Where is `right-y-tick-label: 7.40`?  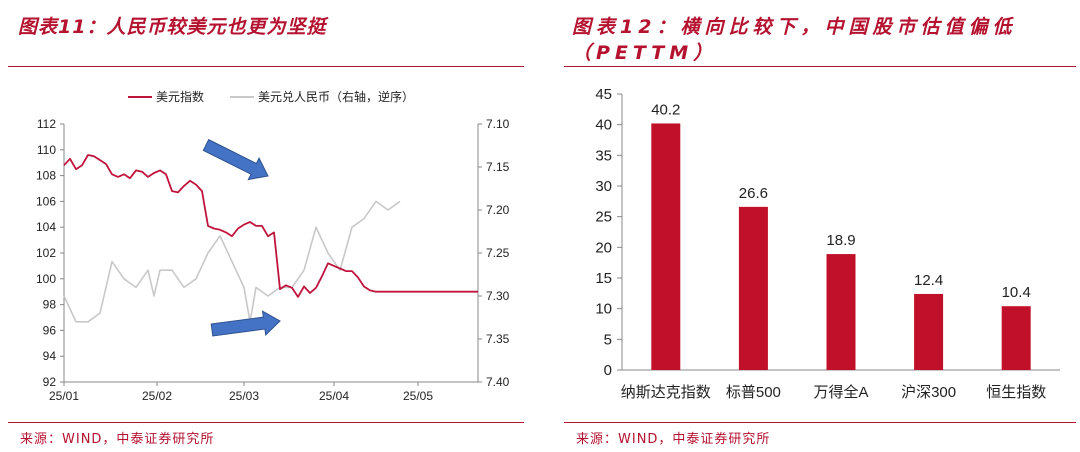 right-y-tick-label: 7.40 is located at coordinates (498, 382).